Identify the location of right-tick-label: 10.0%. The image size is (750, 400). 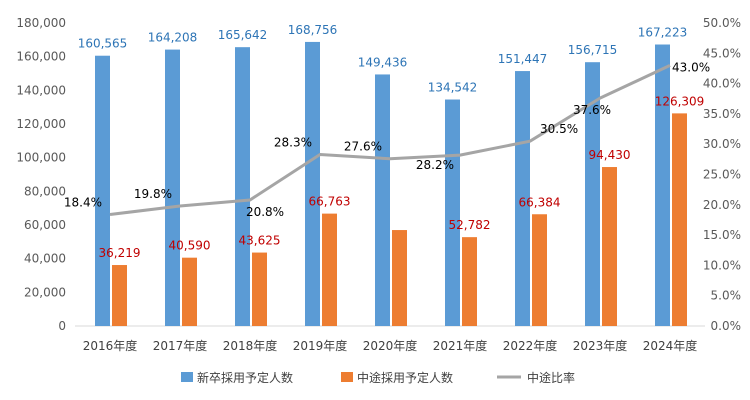
(722, 265).